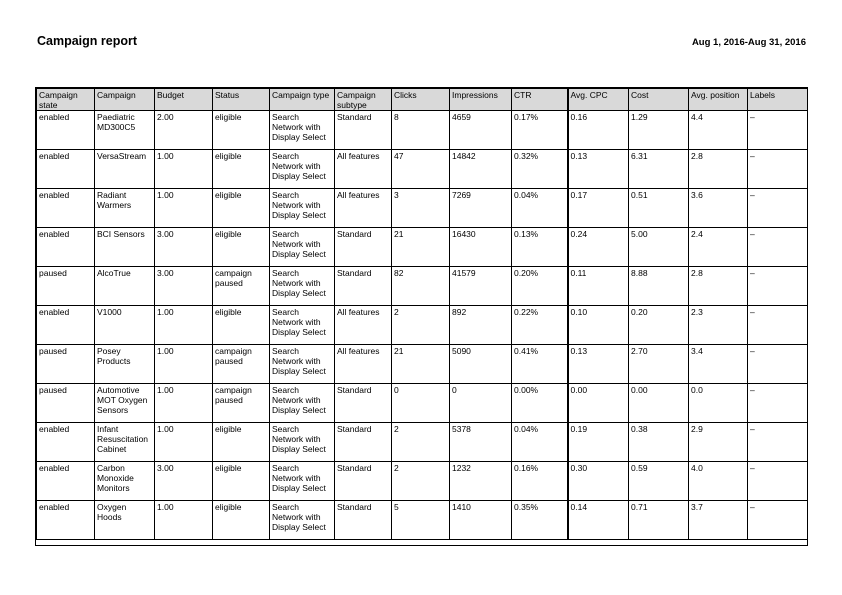 This screenshot has width=842, height=595. I want to click on table-cell: 0.16, so click(597, 130).